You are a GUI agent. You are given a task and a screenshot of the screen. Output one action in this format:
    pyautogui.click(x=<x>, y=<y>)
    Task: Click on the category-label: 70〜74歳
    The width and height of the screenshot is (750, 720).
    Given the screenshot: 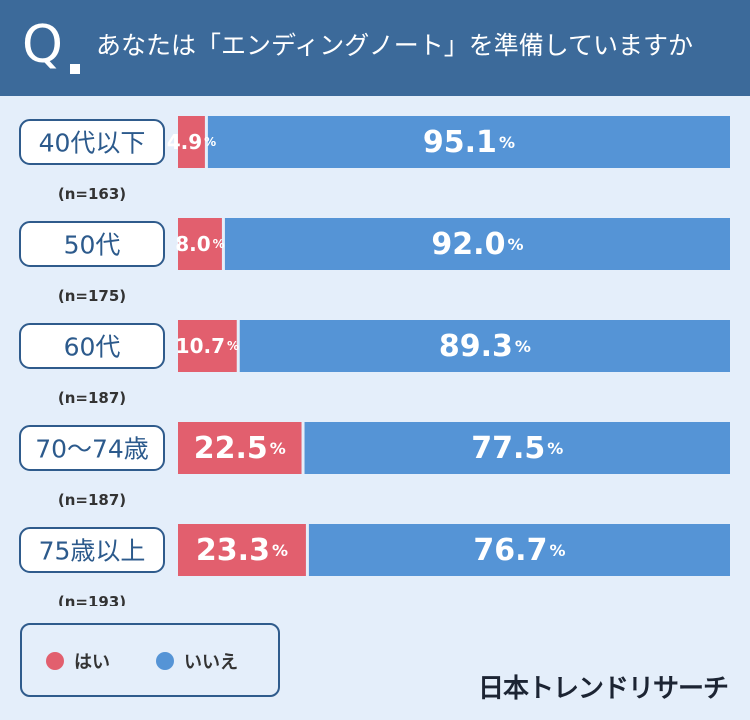 What is the action you would take?
    pyautogui.click(x=92, y=449)
    